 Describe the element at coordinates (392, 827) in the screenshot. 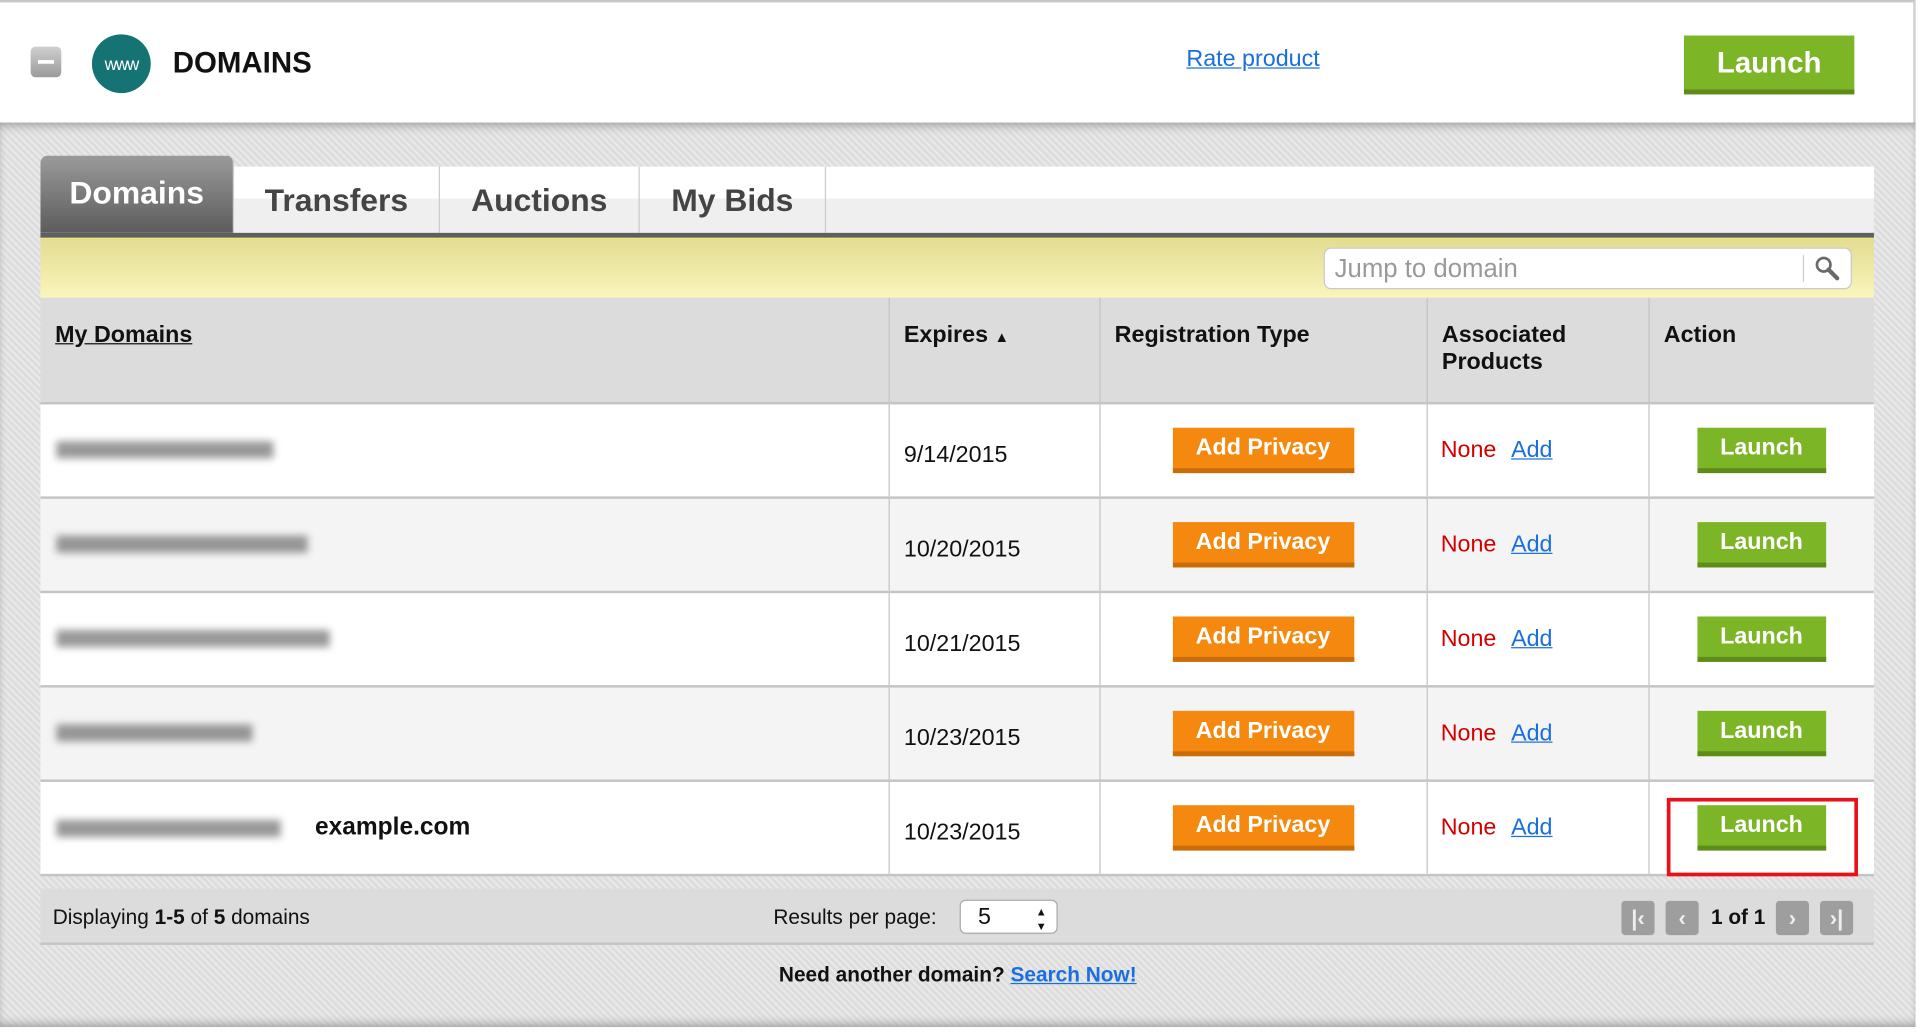

I see `domain-label: example.com` at that location.